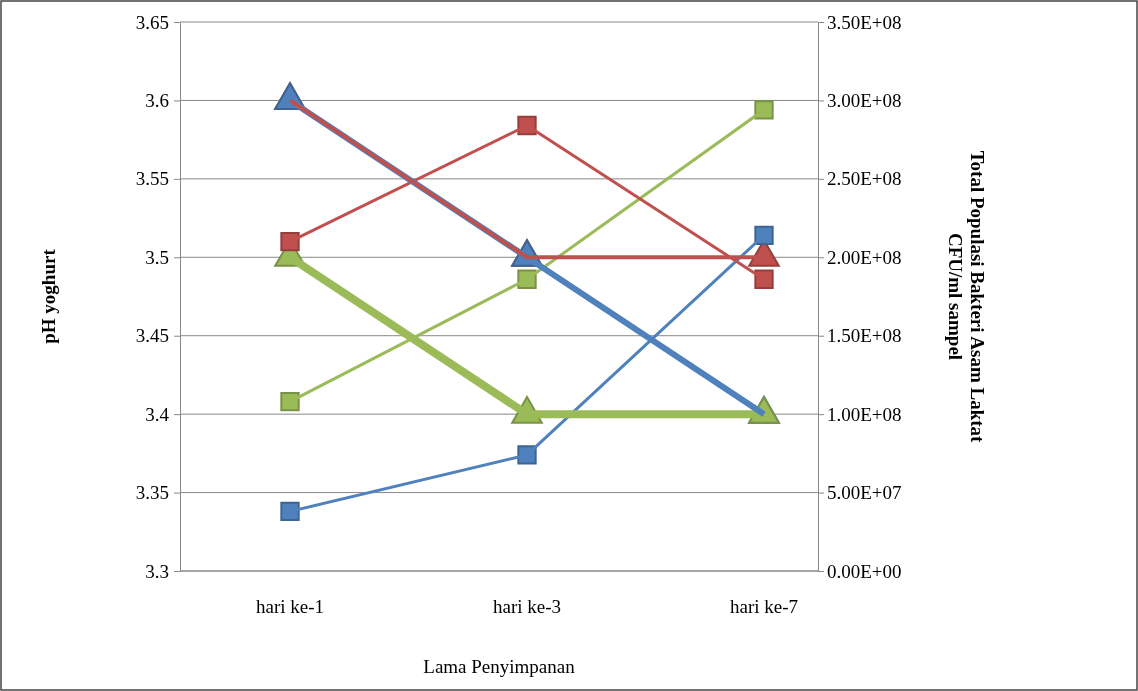 The height and width of the screenshot is (691, 1138). What do you see at coordinates (864, 414) in the screenshot?
I see `y2-tick-label: 1.00E+08` at bounding box center [864, 414].